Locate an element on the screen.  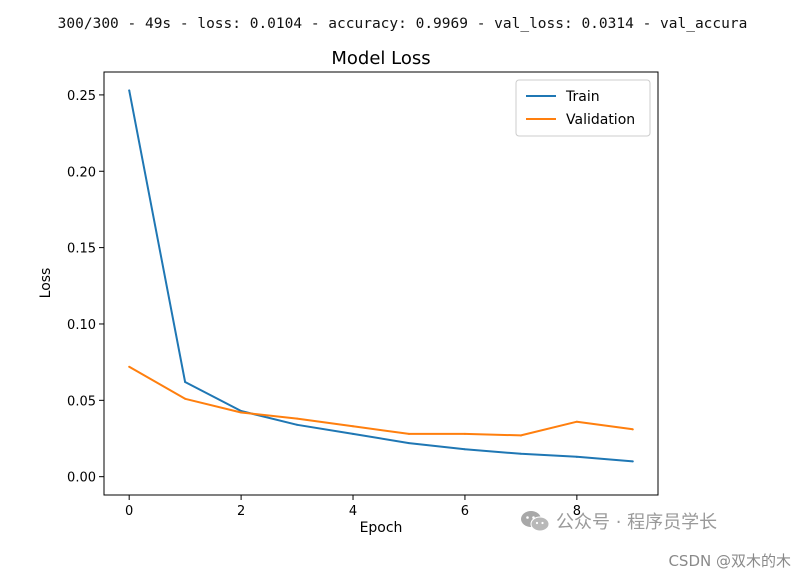
wechat-icon is located at coordinates (535, 521).